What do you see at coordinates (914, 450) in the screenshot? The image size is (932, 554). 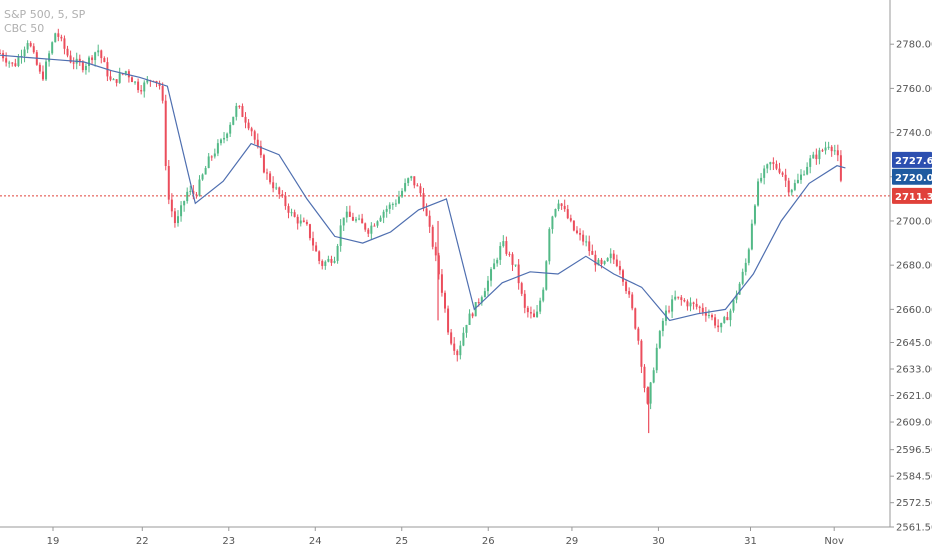 I see `y-tick-label: 2596.50` at bounding box center [914, 450].